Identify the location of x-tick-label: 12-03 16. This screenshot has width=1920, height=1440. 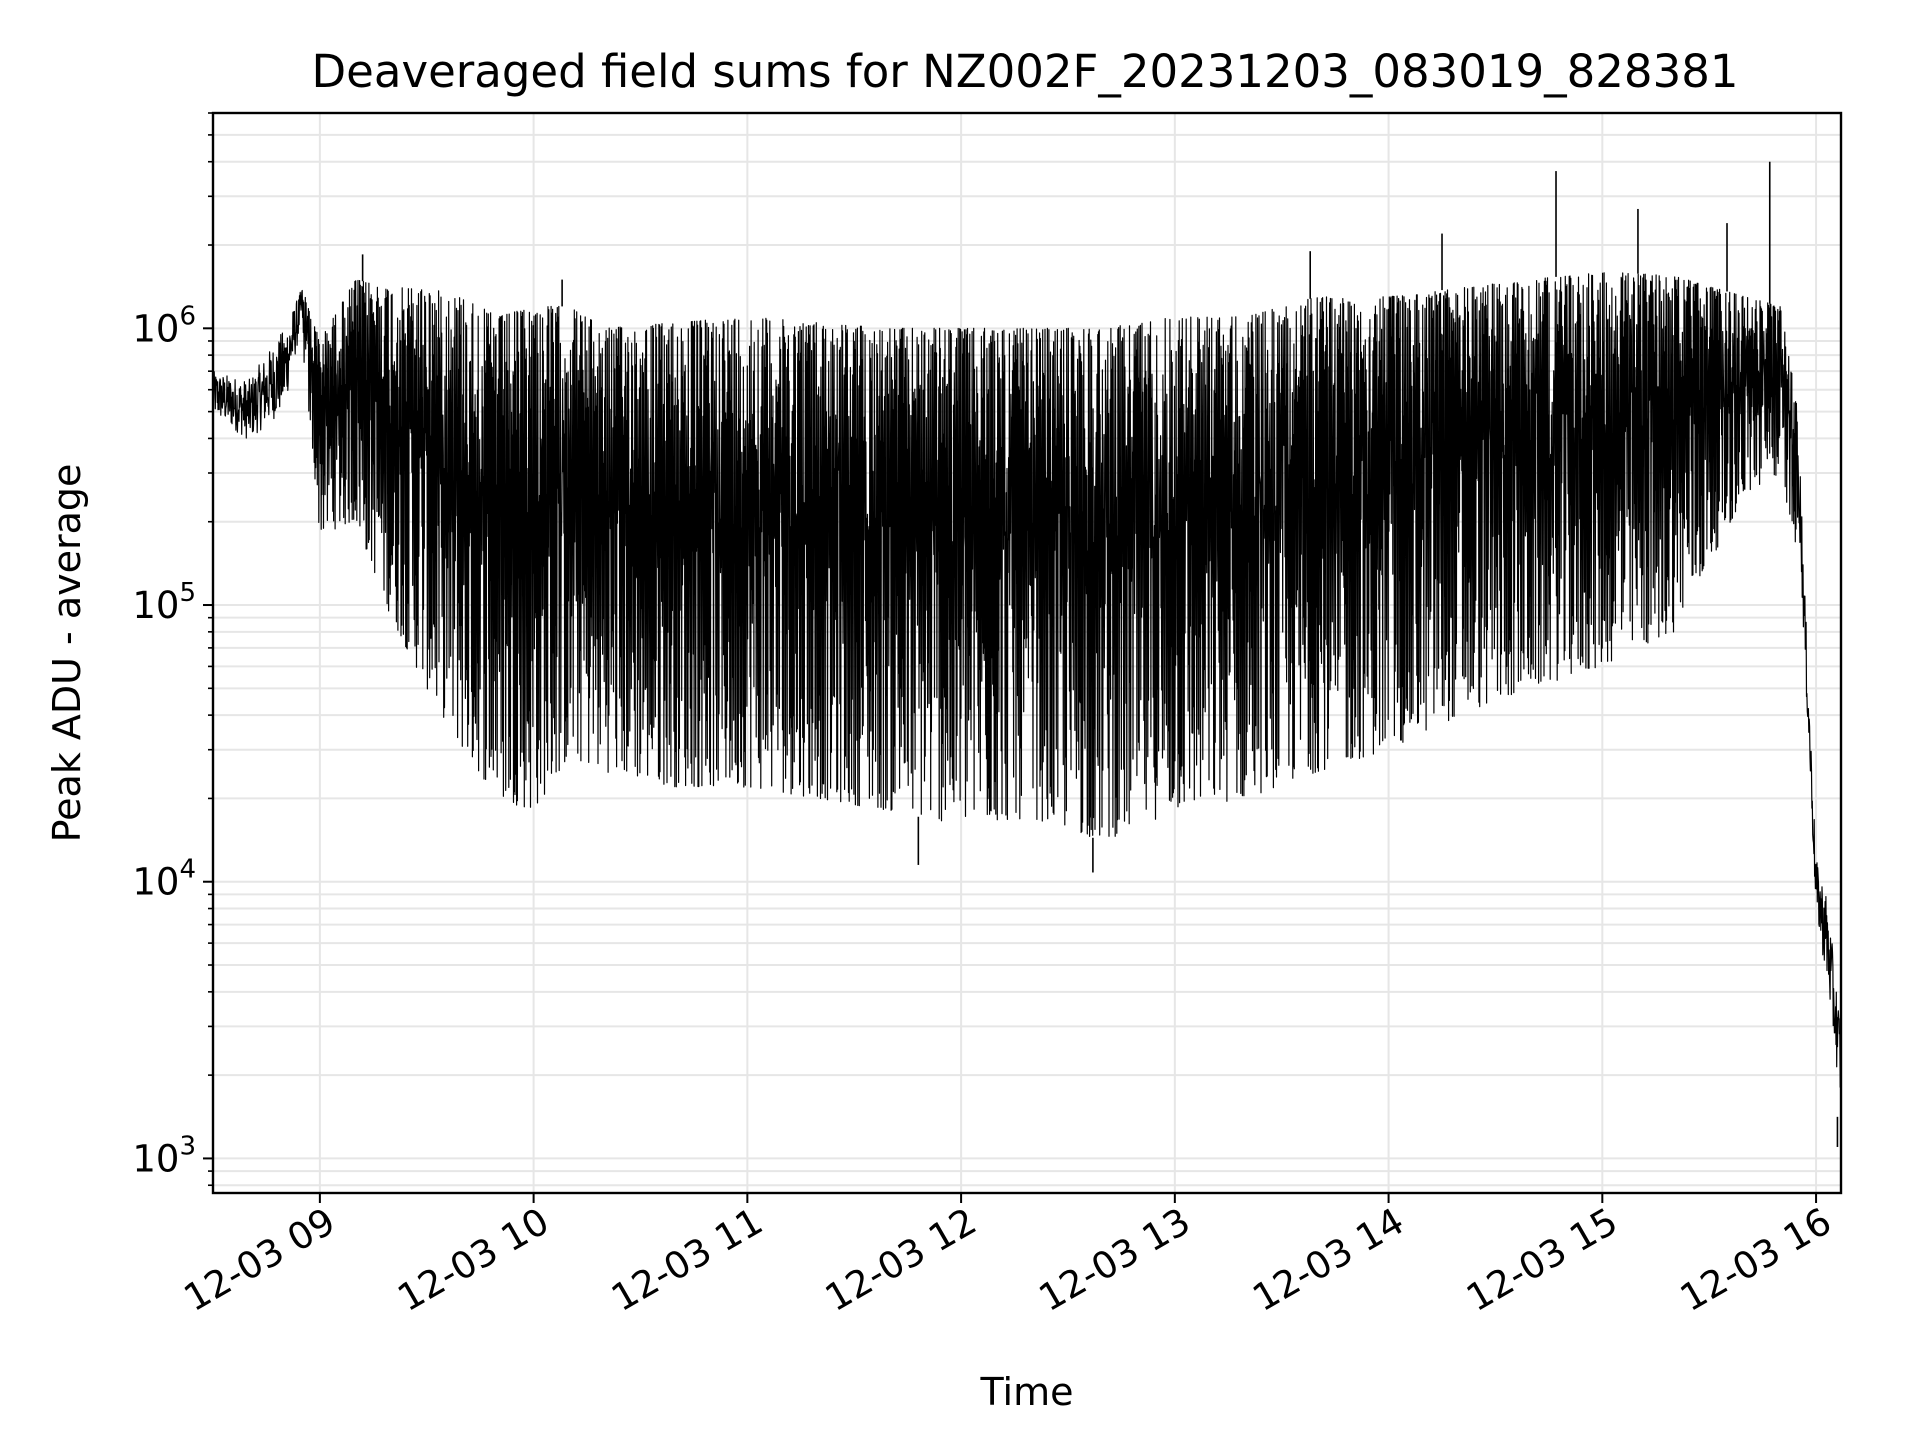
(1756, 1260).